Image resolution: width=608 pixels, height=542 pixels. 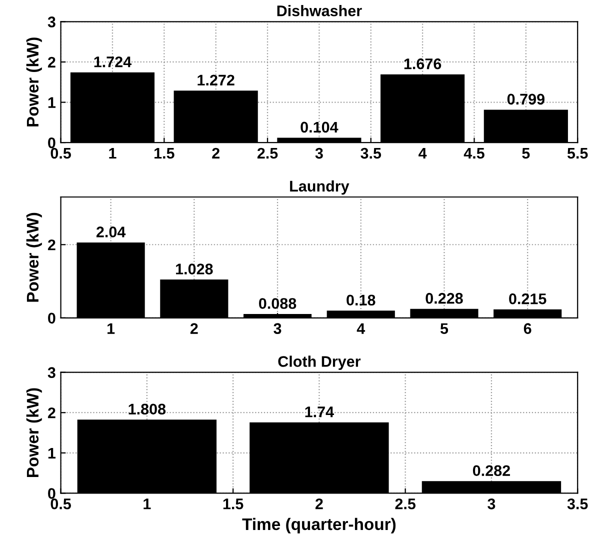 What do you see at coordinates (491, 470) in the screenshot?
I see `data-label: 0.282` at bounding box center [491, 470].